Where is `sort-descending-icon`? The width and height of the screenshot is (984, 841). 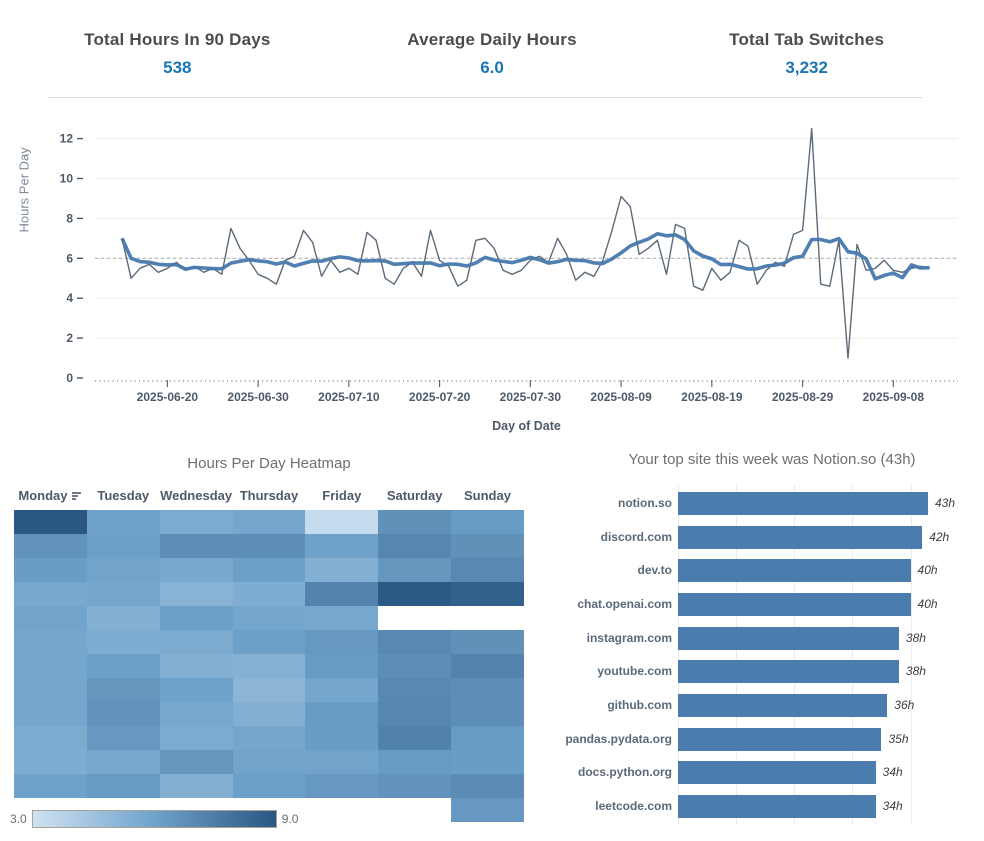 sort-descending-icon is located at coordinates (76, 496).